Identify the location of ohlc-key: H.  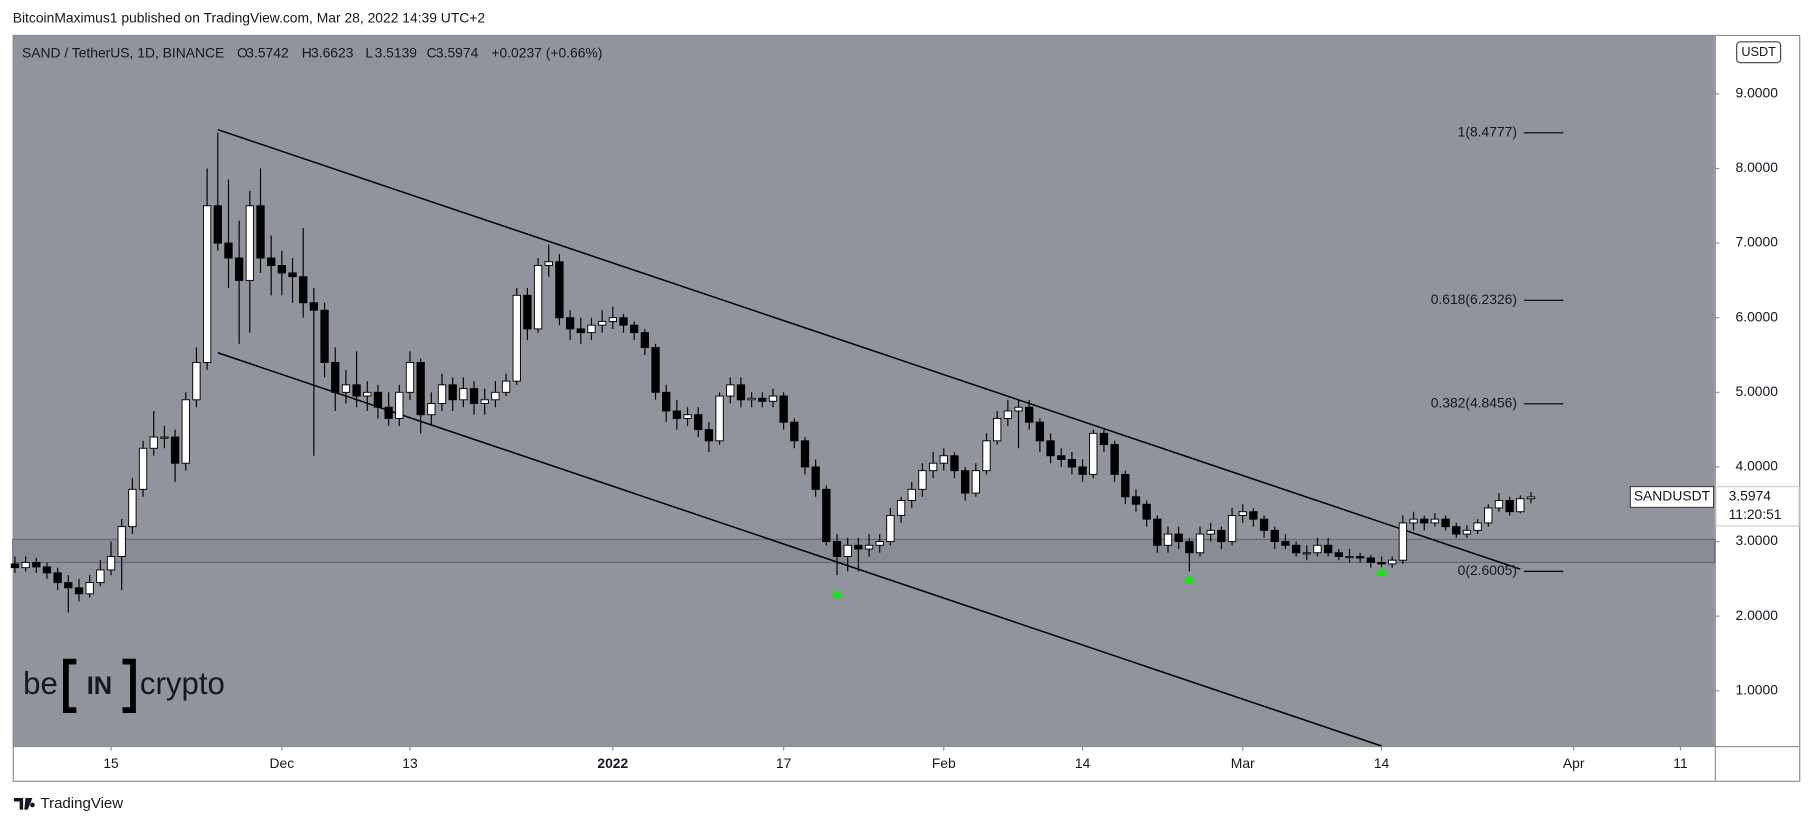
(307, 52).